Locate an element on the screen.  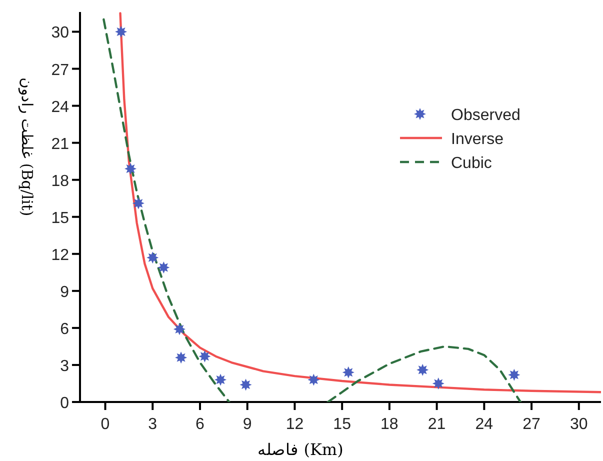
x-tick-label: 27 is located at coordinates (531, 424).